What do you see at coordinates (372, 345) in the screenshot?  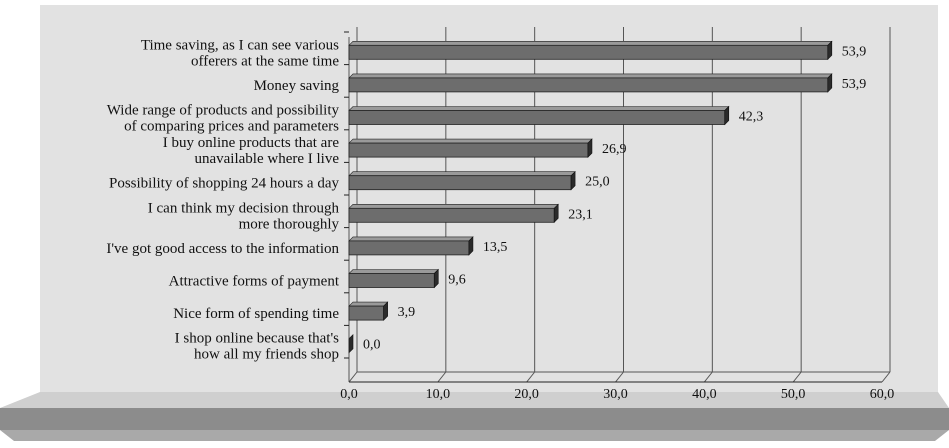 I see `data-label: 0,0` at bounding box center [372, 345].